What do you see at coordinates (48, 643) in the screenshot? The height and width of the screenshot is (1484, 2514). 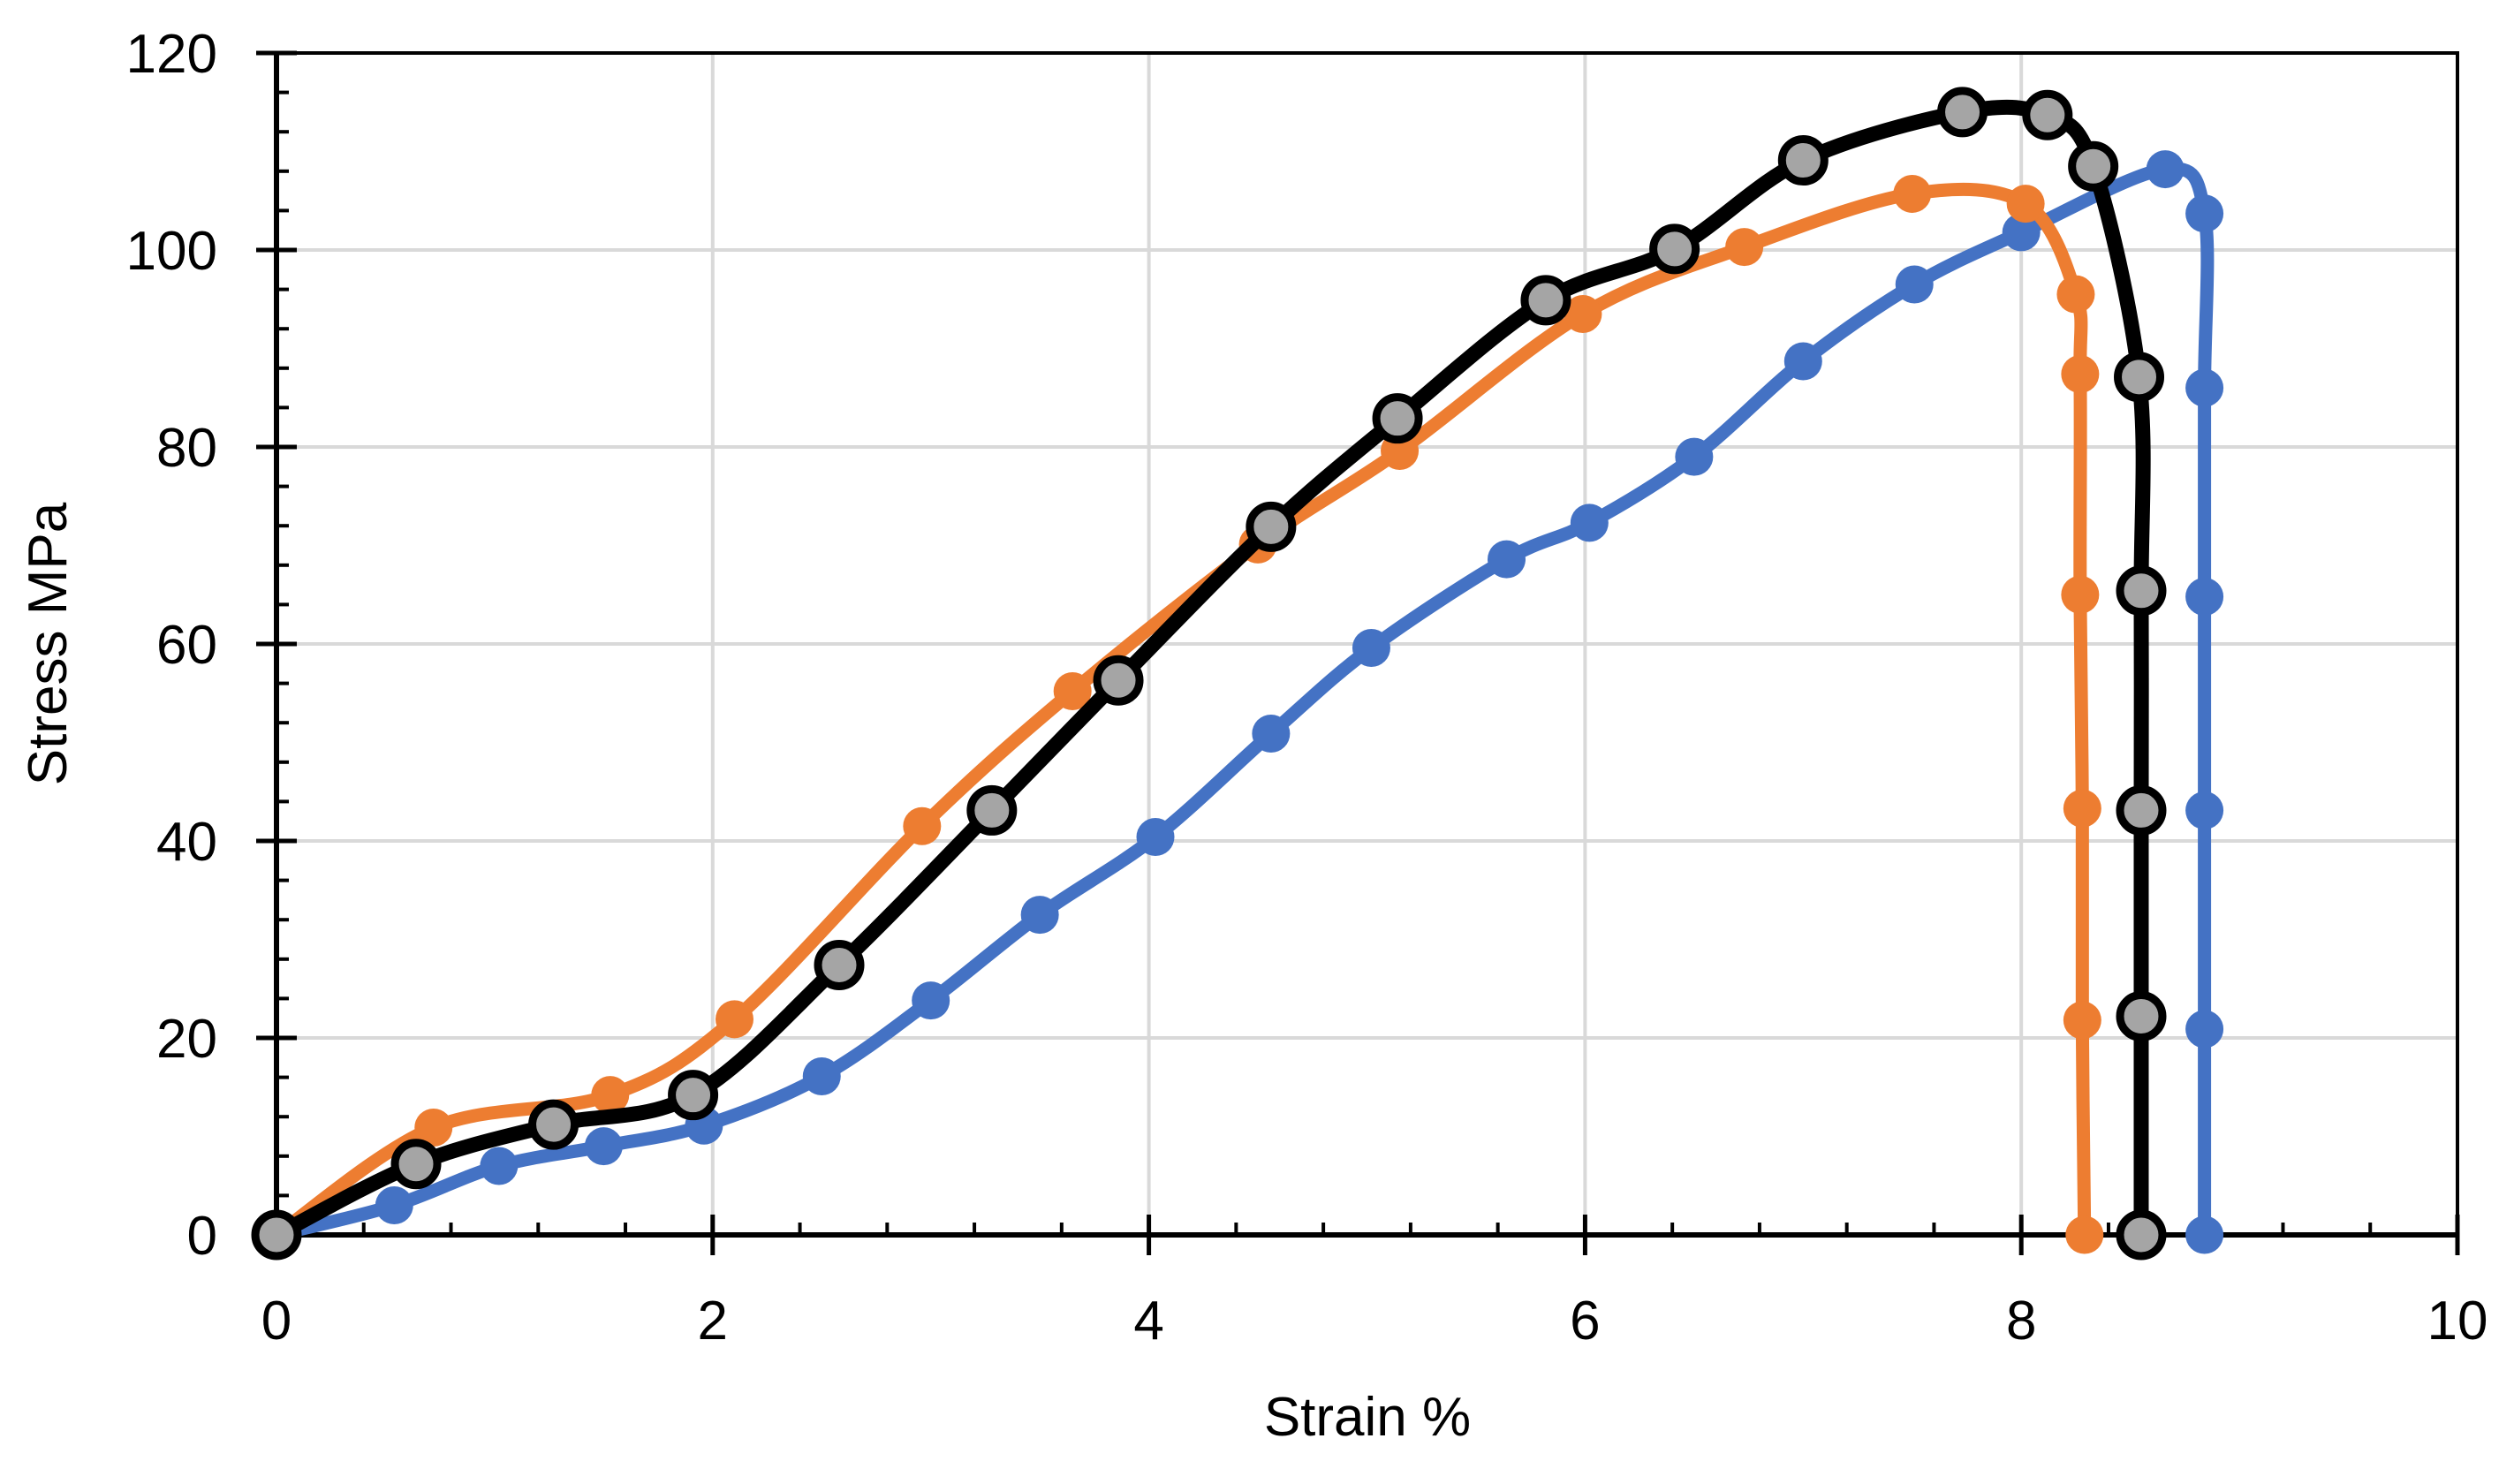 I see `y-axis-title: Stress MPa` at bounding box center [48, 643].